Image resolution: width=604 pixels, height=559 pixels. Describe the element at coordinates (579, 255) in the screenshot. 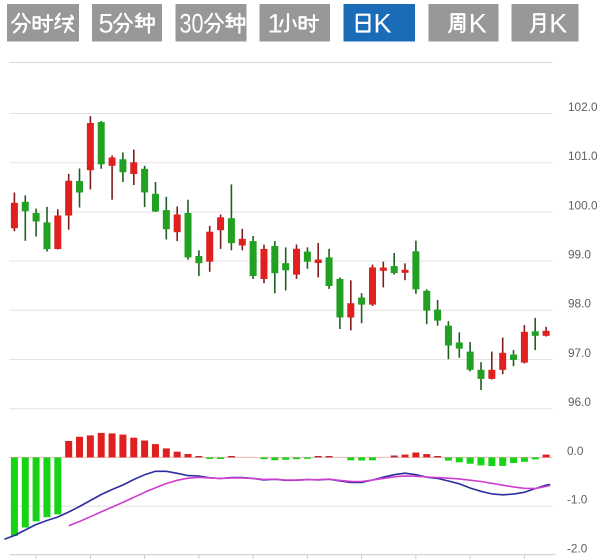

I see `svg-text: 99.0` at that location.